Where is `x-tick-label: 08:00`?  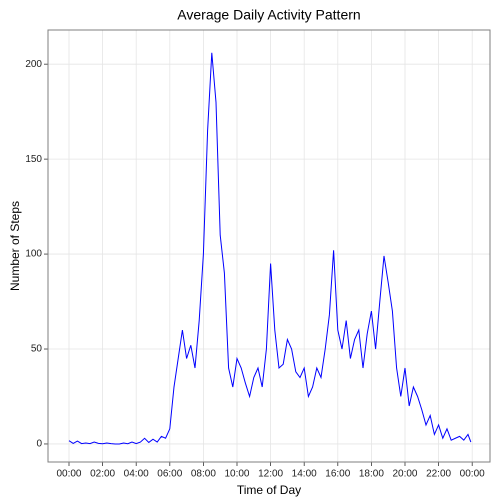 x-tick-label: 08:00 is located at coordinates (203, 474).